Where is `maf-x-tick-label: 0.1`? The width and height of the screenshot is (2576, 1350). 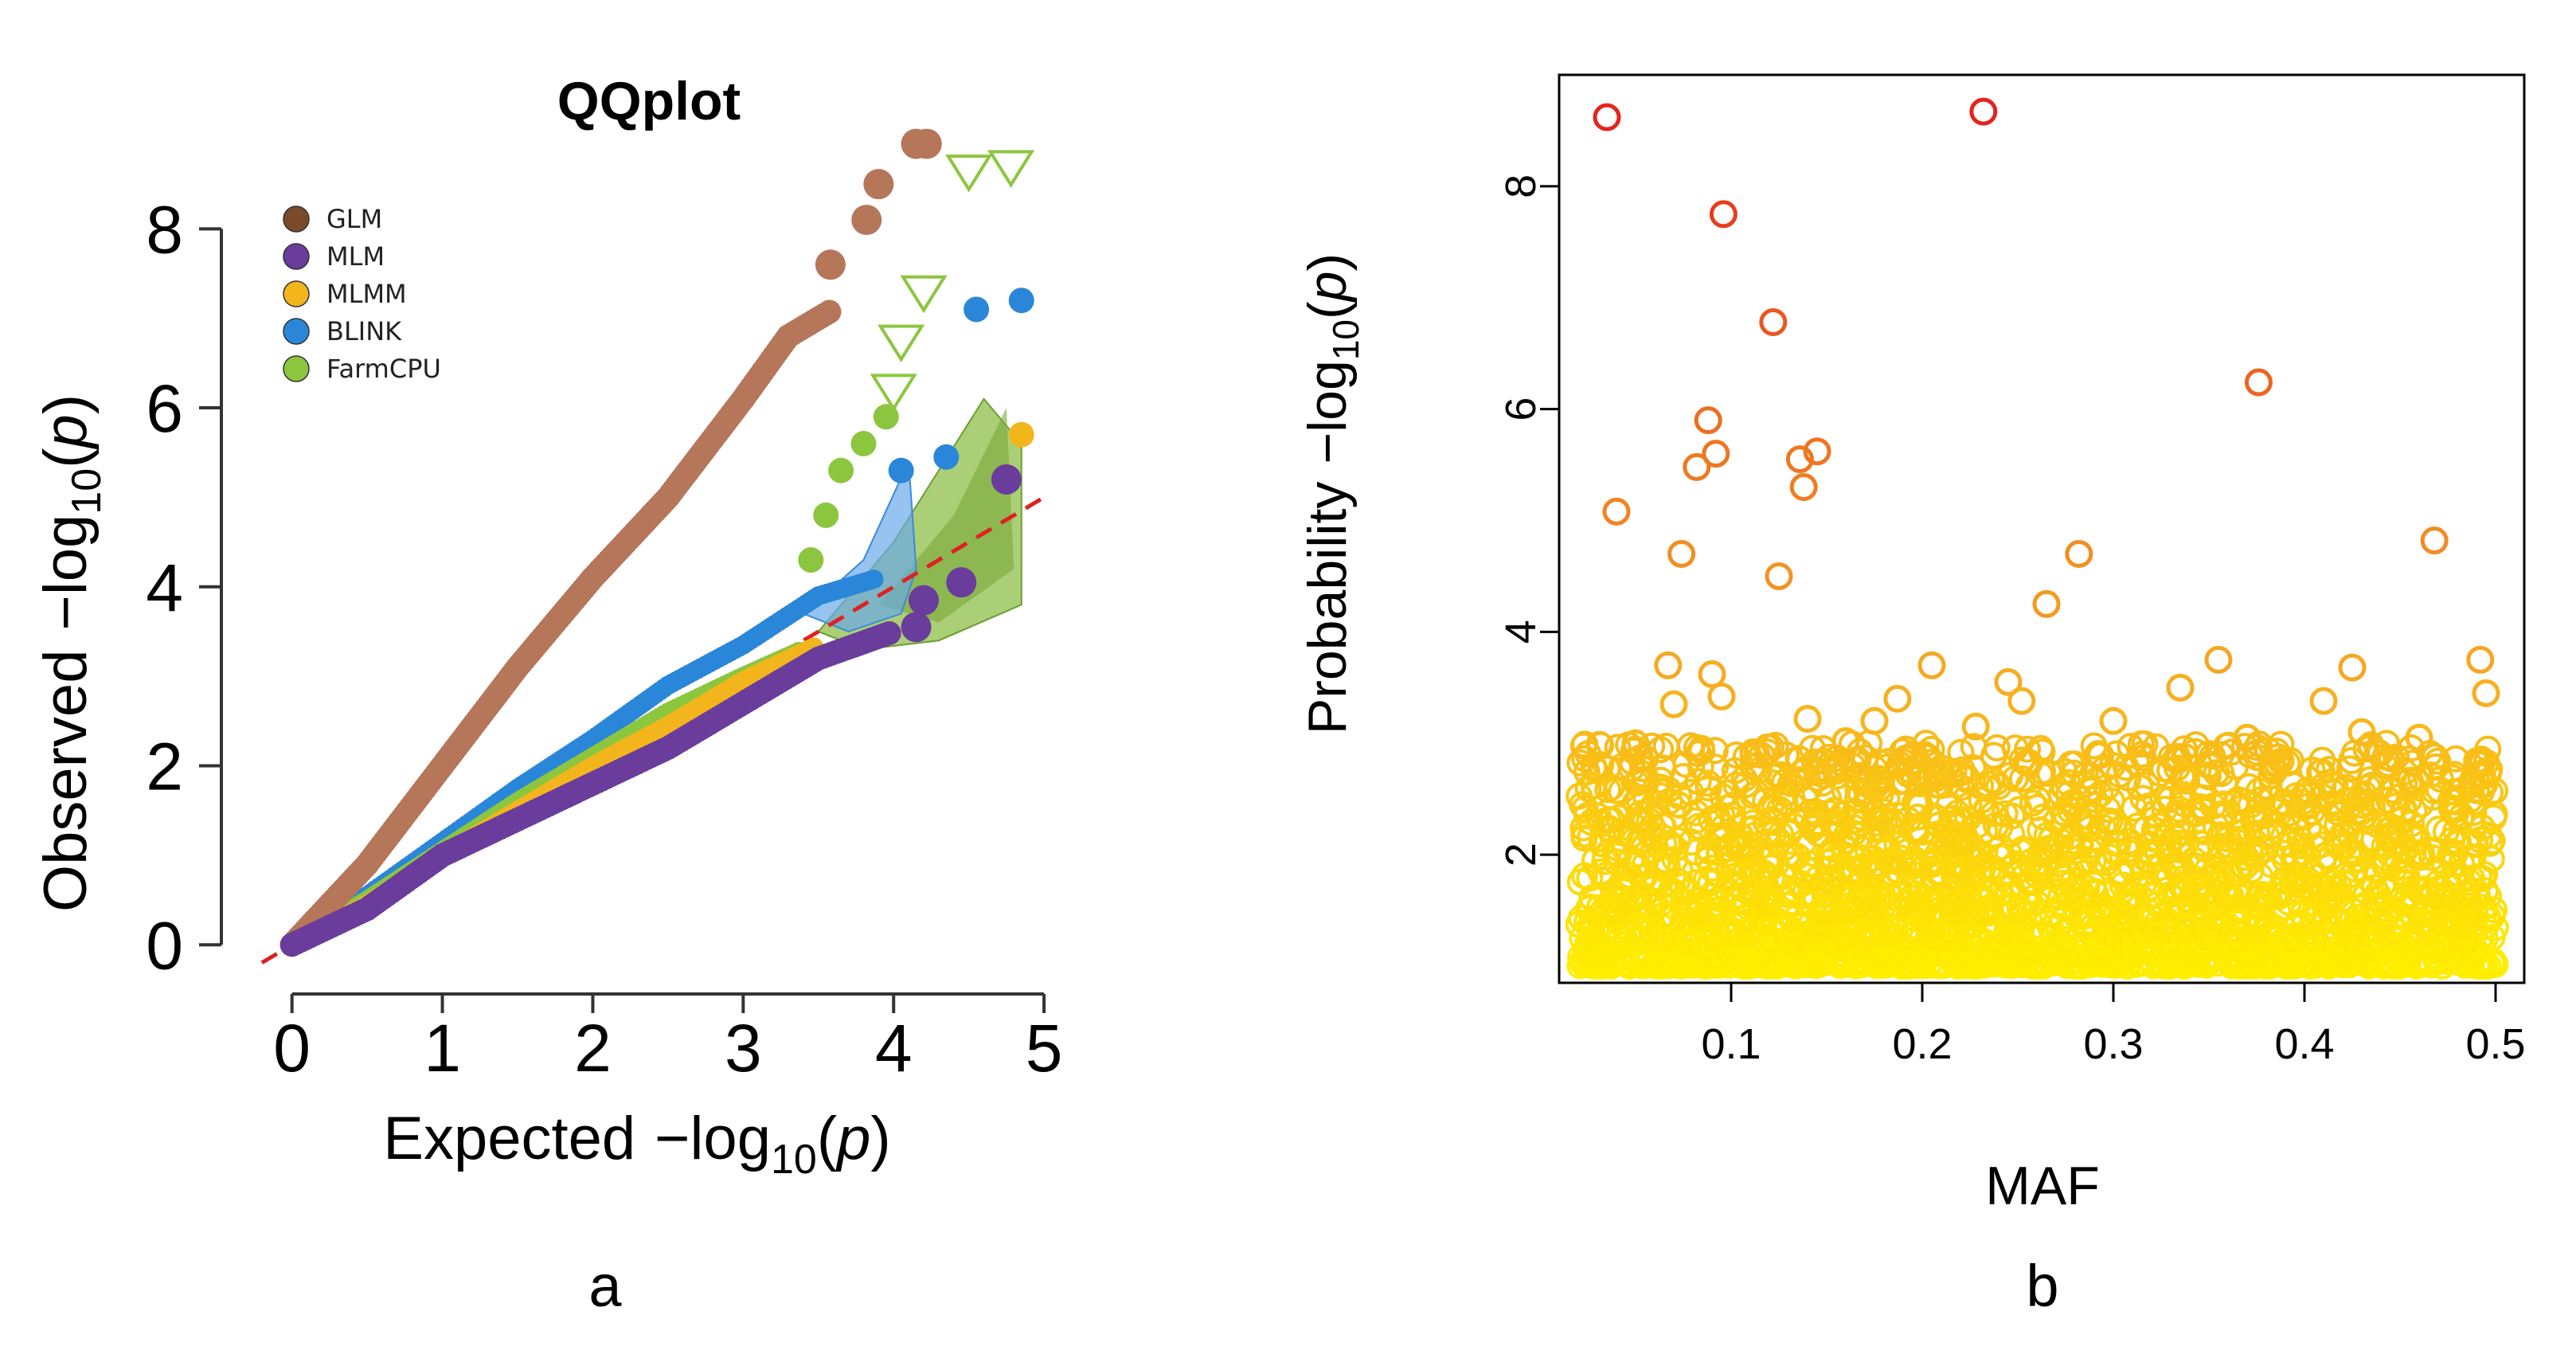
maf-x-tick-label: 0.1 is located at coordinates (1731, 1044).